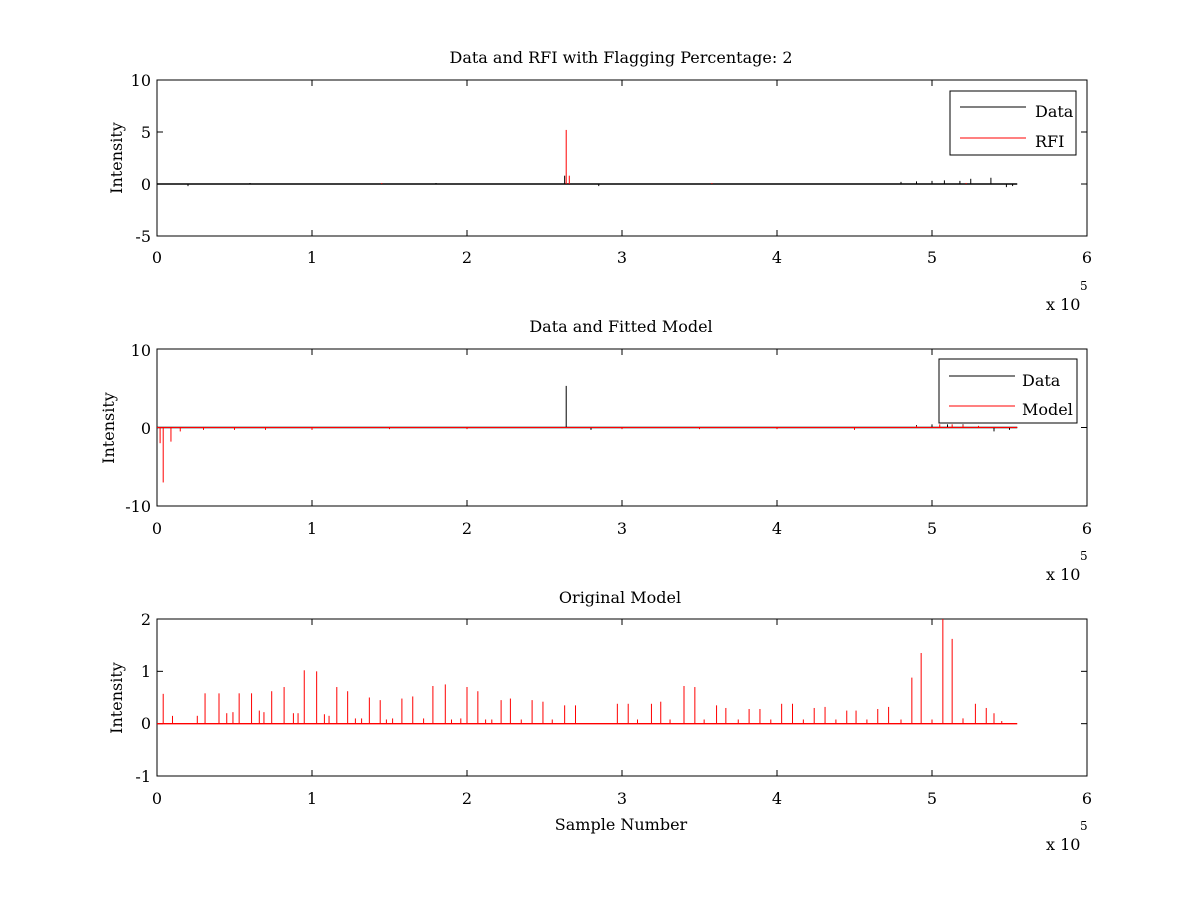 The height and width of the screenshot is (900, 1200). What do you see at coordinates (587, 181) in the screenshot?
I see `series-data` at bounding box center [587, 181].